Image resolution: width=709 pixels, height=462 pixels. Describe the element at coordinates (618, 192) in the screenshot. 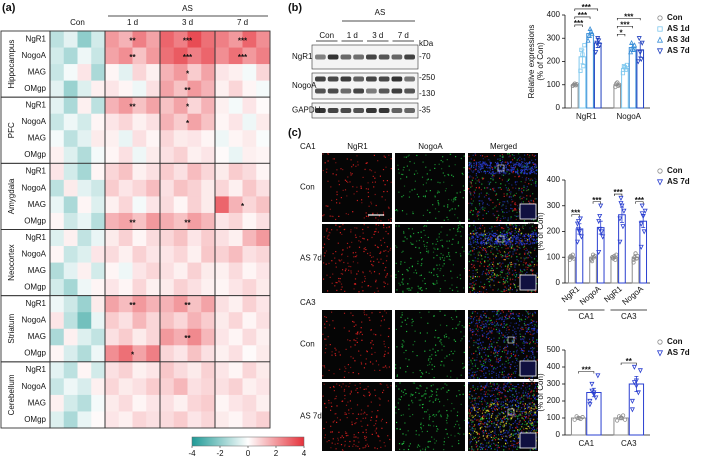

I see `significance-label: ***` at that location.